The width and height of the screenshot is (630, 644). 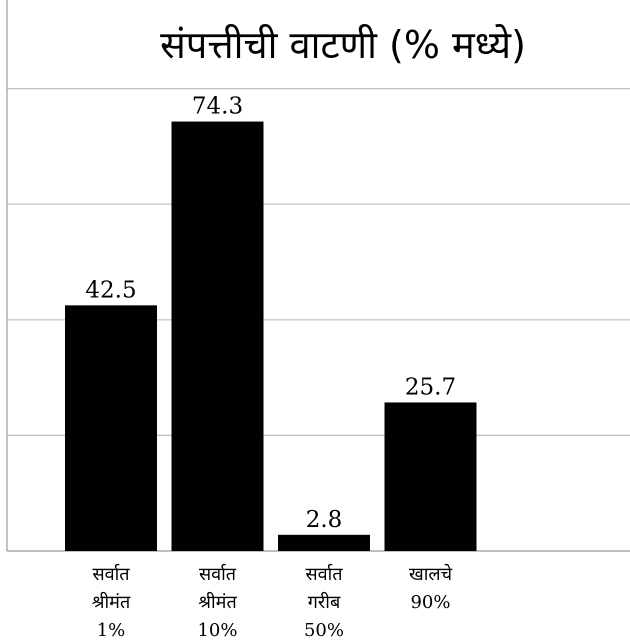 I want to click on x-tick-label-0-line-1: श्रीमंत, so click(x=111, y=602).